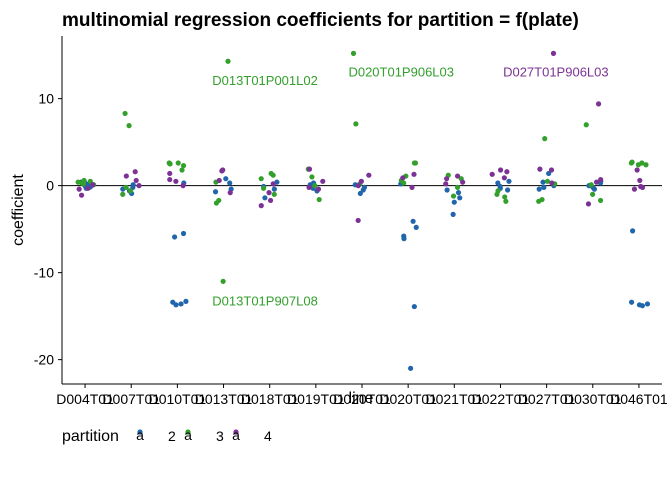 The width and height of the screenshot is (672, 480). What do you see at coordinates (639, 399) in the screenshot?
I see `x-tick-label: D046T01` at bounding box center [639, 399].